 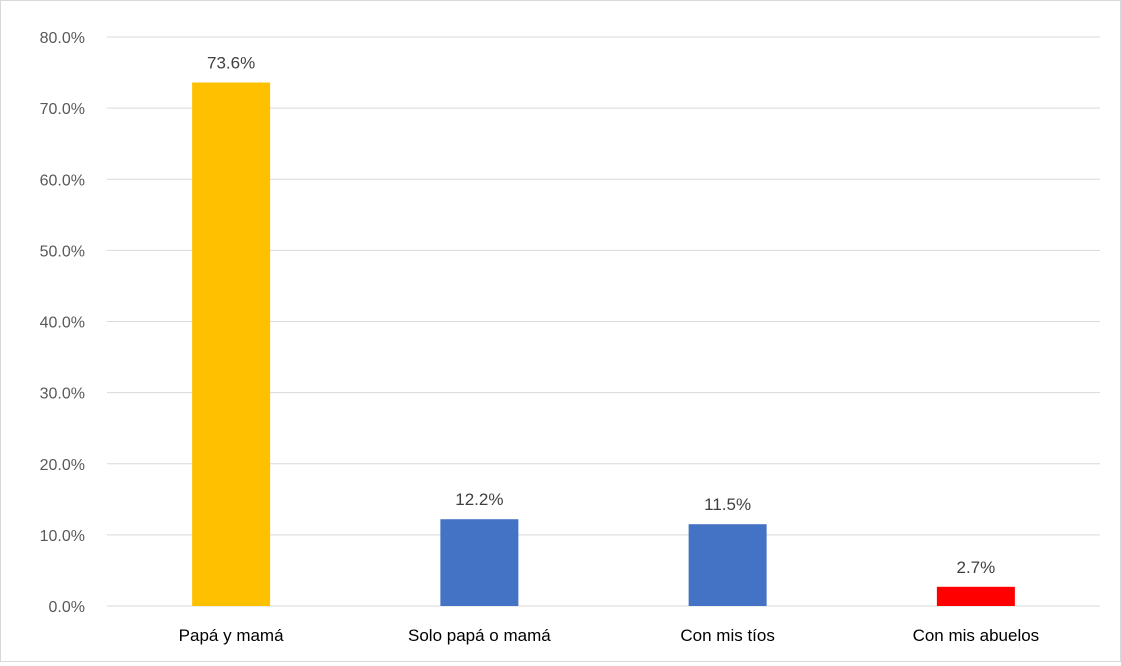 What do you see at coordinates (62, 536) in the screenshot?
I see `y-tick-label: 10.0%` at bounding box center [62, 536].